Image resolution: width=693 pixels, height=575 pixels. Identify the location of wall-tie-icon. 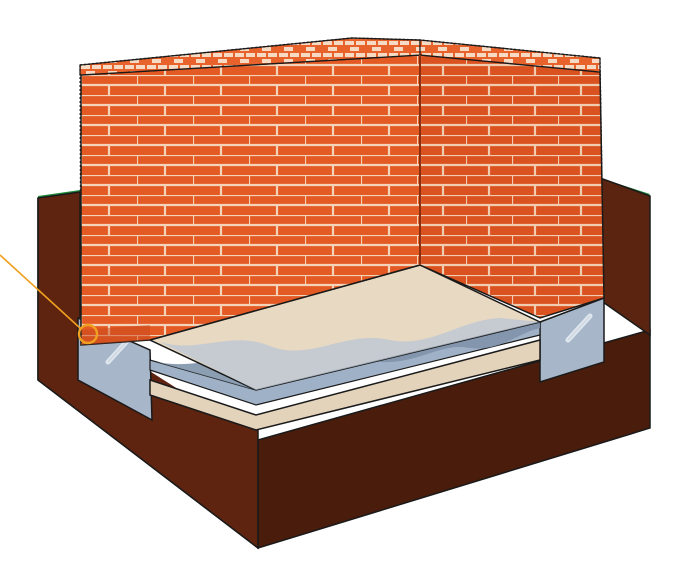
(349, 339).